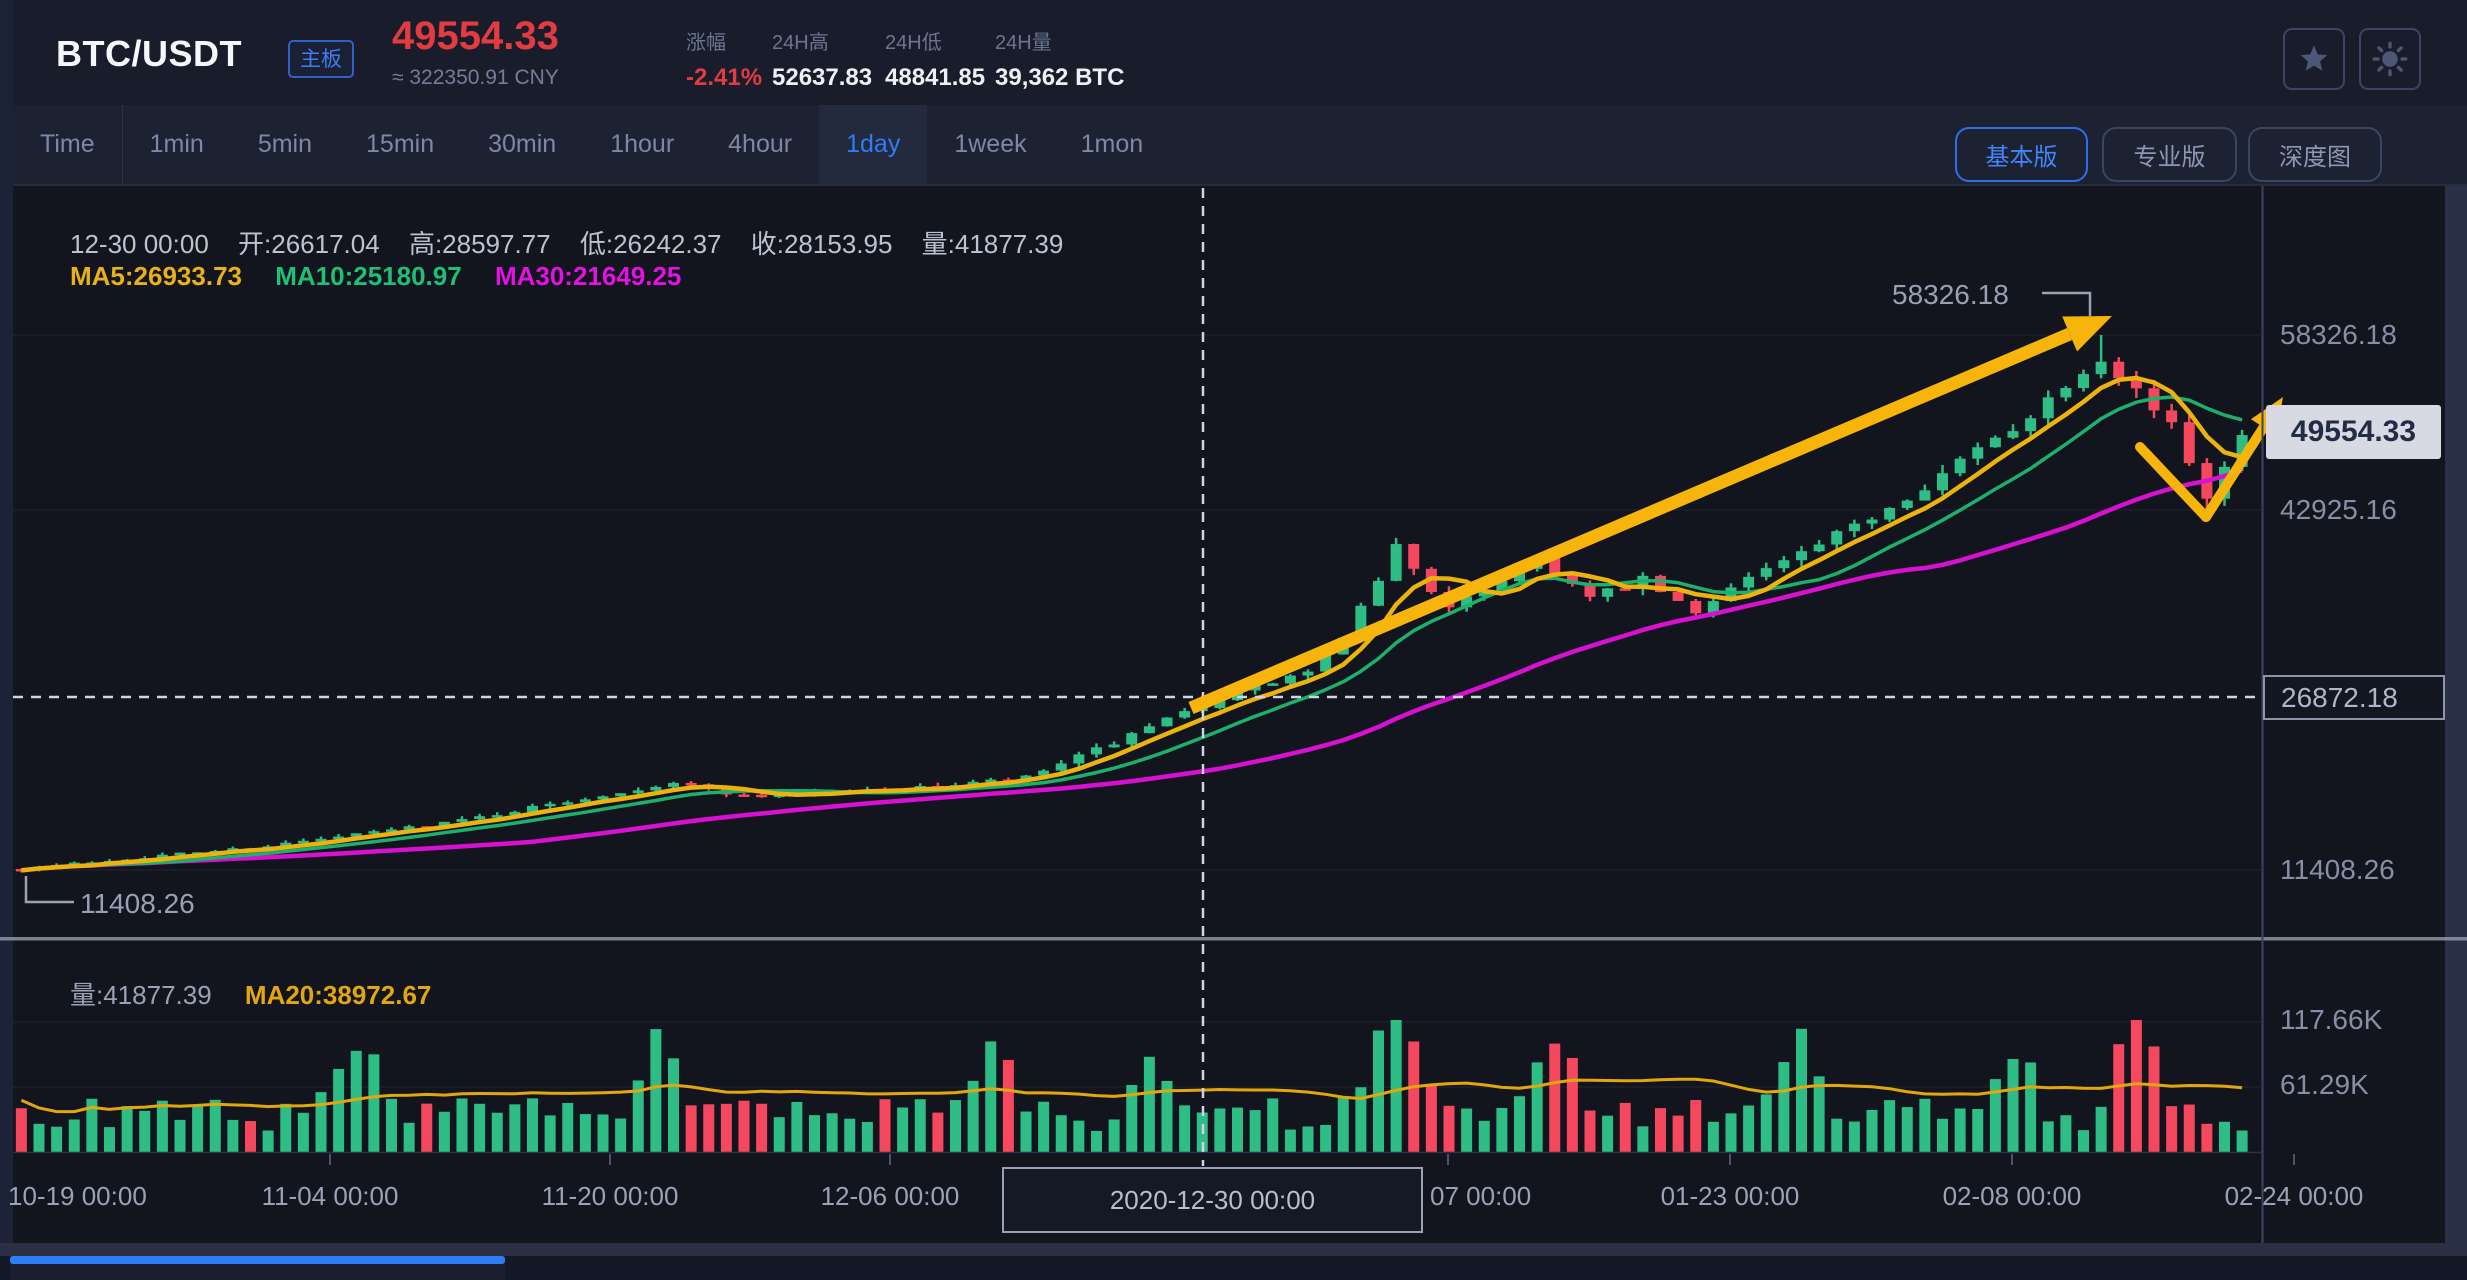 Image resolution: width=2467 pixels, height=1280 pixels. I want to click on stat-24h-high-label: 24H高, so click(800, 43).